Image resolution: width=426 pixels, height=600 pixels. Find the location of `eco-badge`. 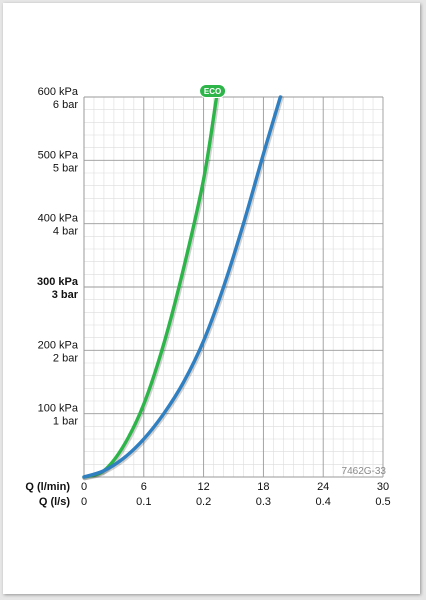

eco-badge is located at coordinates (213, 91).